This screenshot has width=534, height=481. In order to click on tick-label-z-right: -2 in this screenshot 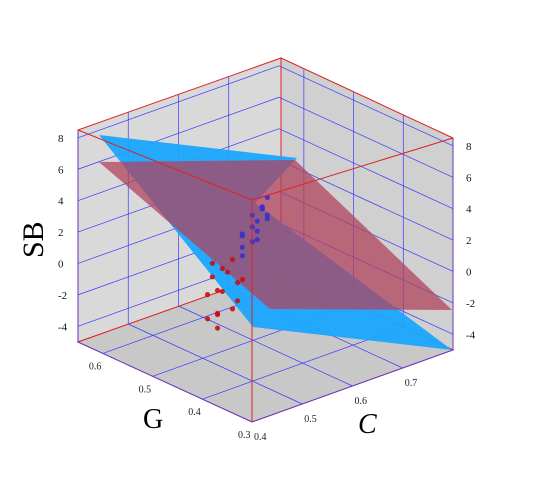, I will do `click(470, 304)`.